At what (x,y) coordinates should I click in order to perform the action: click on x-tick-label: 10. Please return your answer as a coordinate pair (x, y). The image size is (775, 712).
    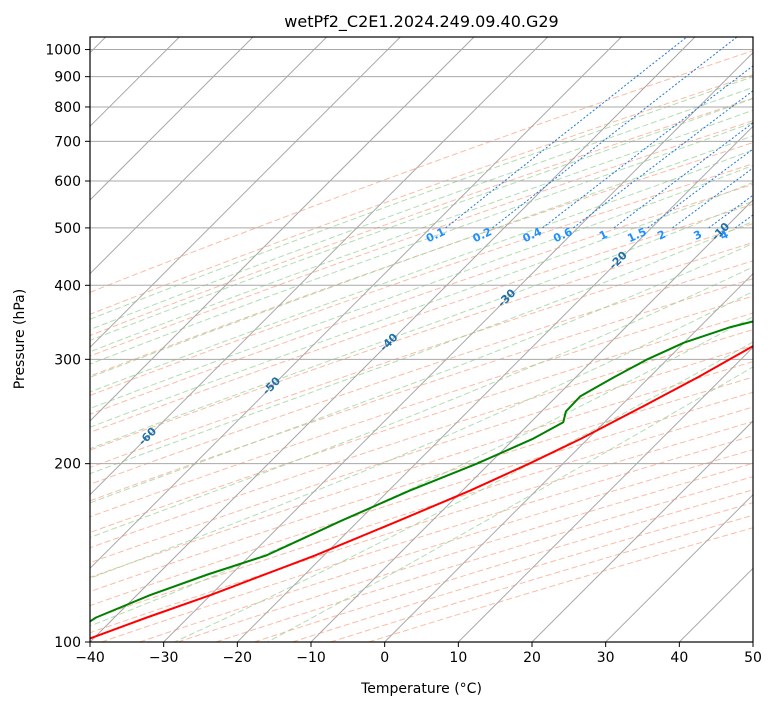
    Looking at the image, I should click on (458, 658).